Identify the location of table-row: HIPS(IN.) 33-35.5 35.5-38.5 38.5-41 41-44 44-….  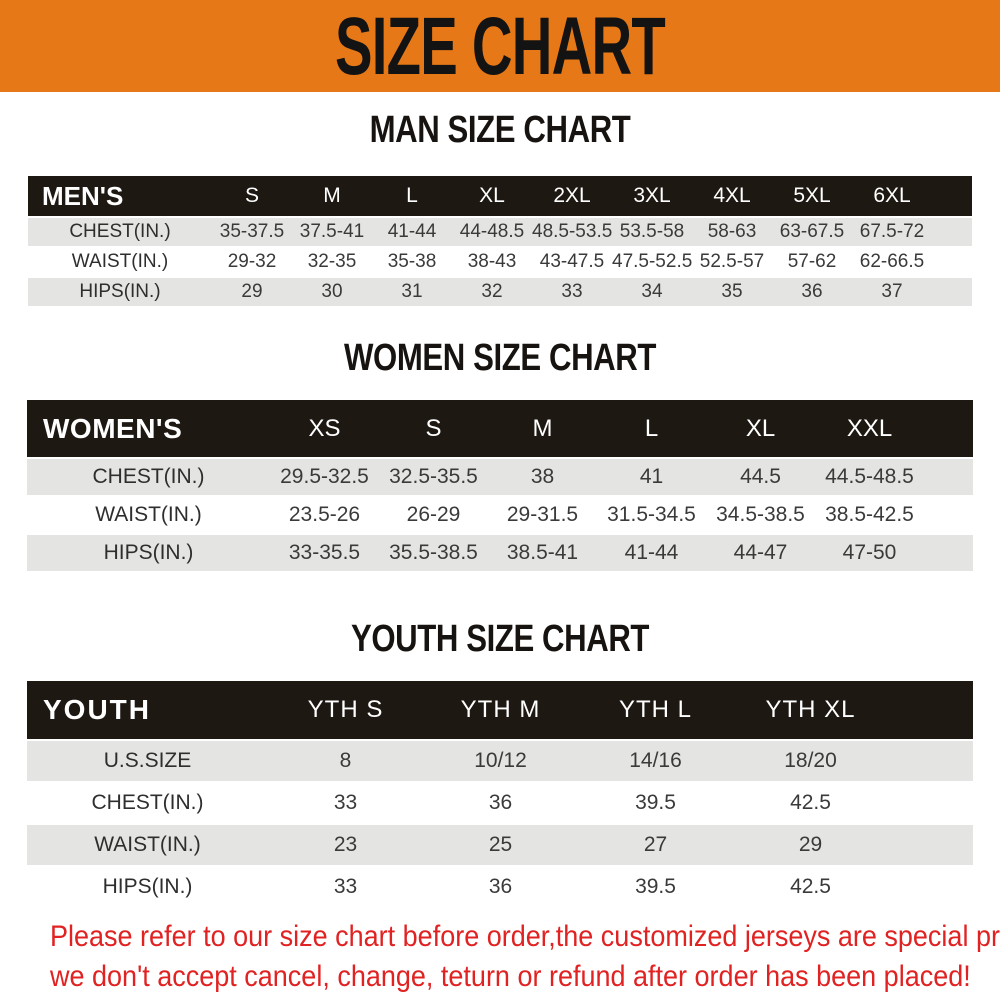
(500, 553).